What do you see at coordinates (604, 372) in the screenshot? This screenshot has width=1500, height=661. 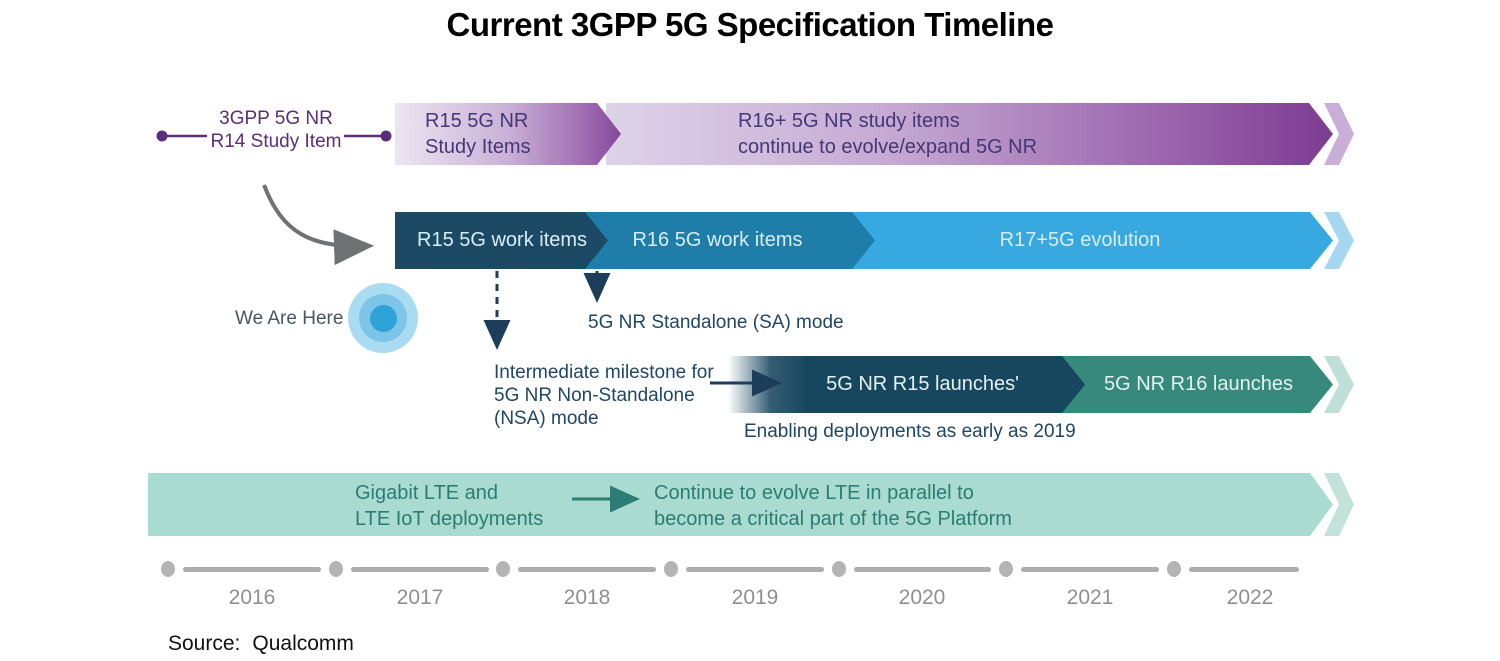 I see `nsa-note-line1: Intermediate milestone for` at bounding box center [604, 372].